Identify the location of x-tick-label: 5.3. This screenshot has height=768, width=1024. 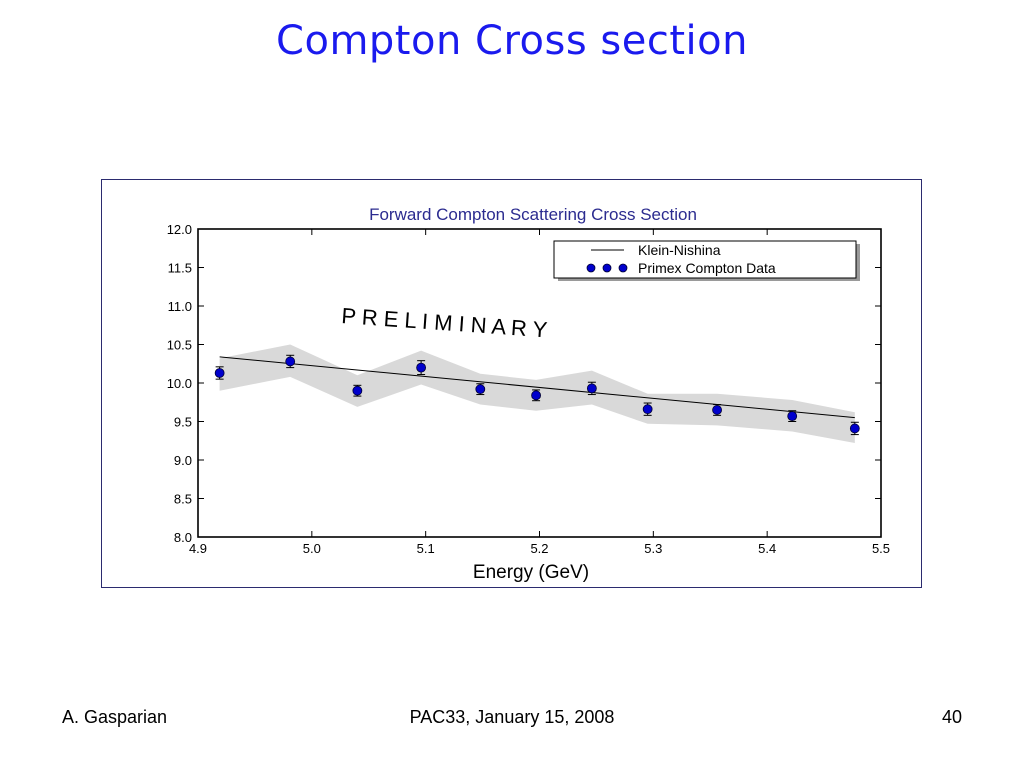
(653, 548).